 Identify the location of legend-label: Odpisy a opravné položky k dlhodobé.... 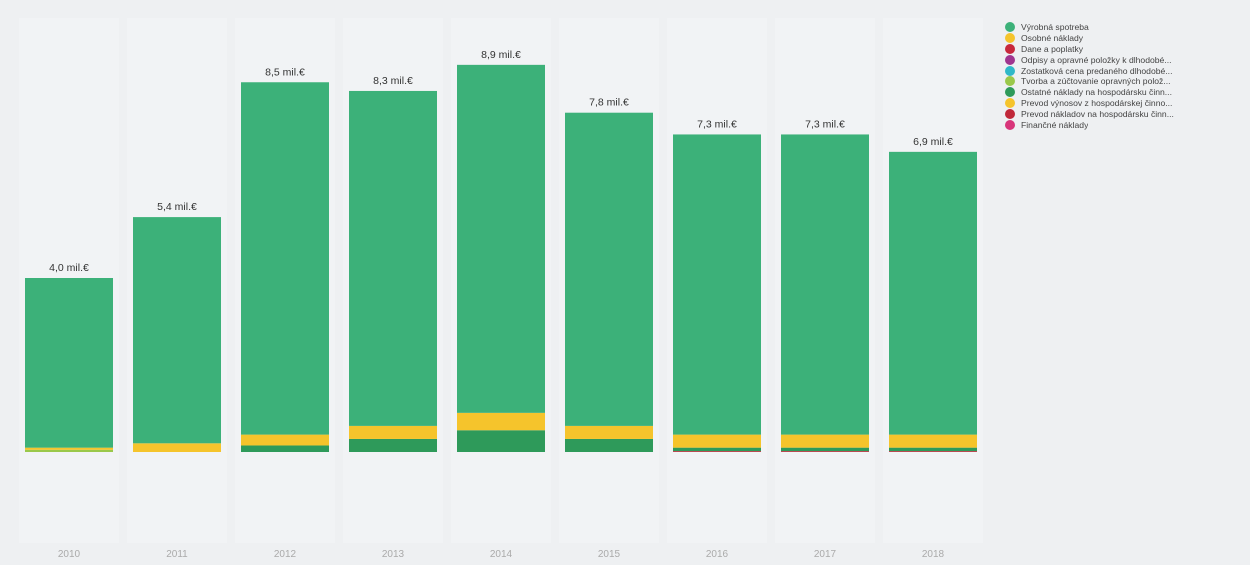
(1096, 59).